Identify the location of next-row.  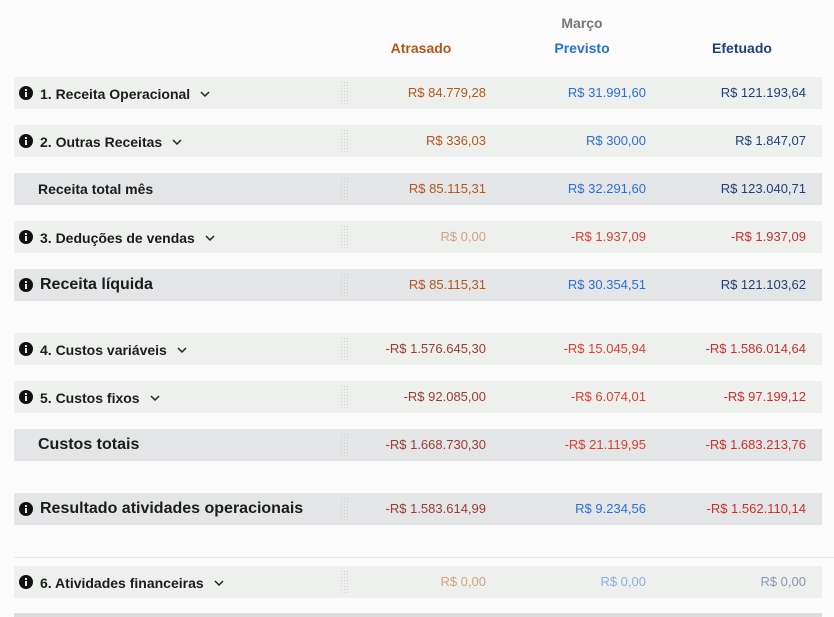
(418, 615).